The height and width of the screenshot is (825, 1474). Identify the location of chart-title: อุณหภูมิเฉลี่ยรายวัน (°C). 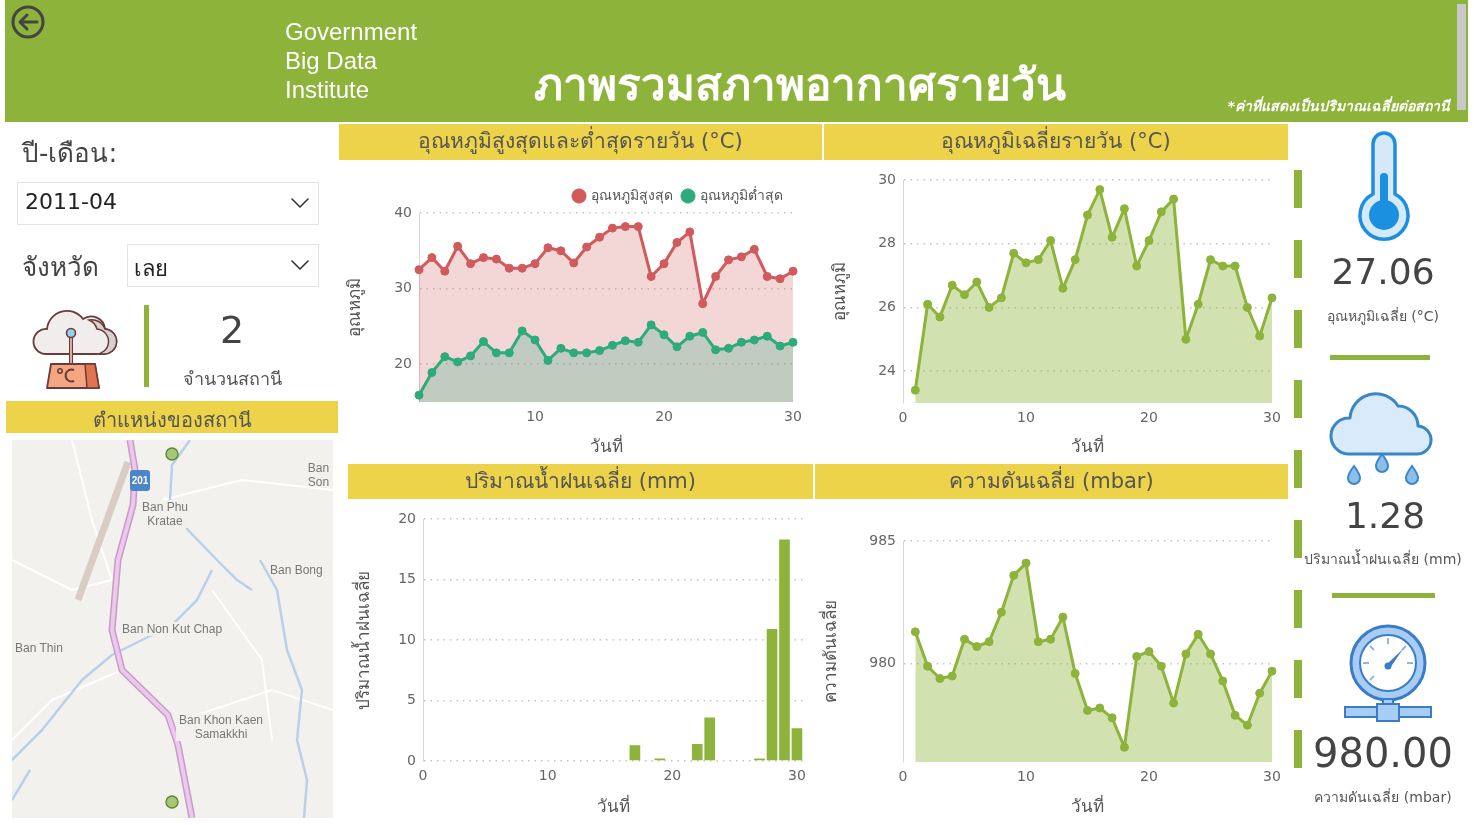
(1056, 141).